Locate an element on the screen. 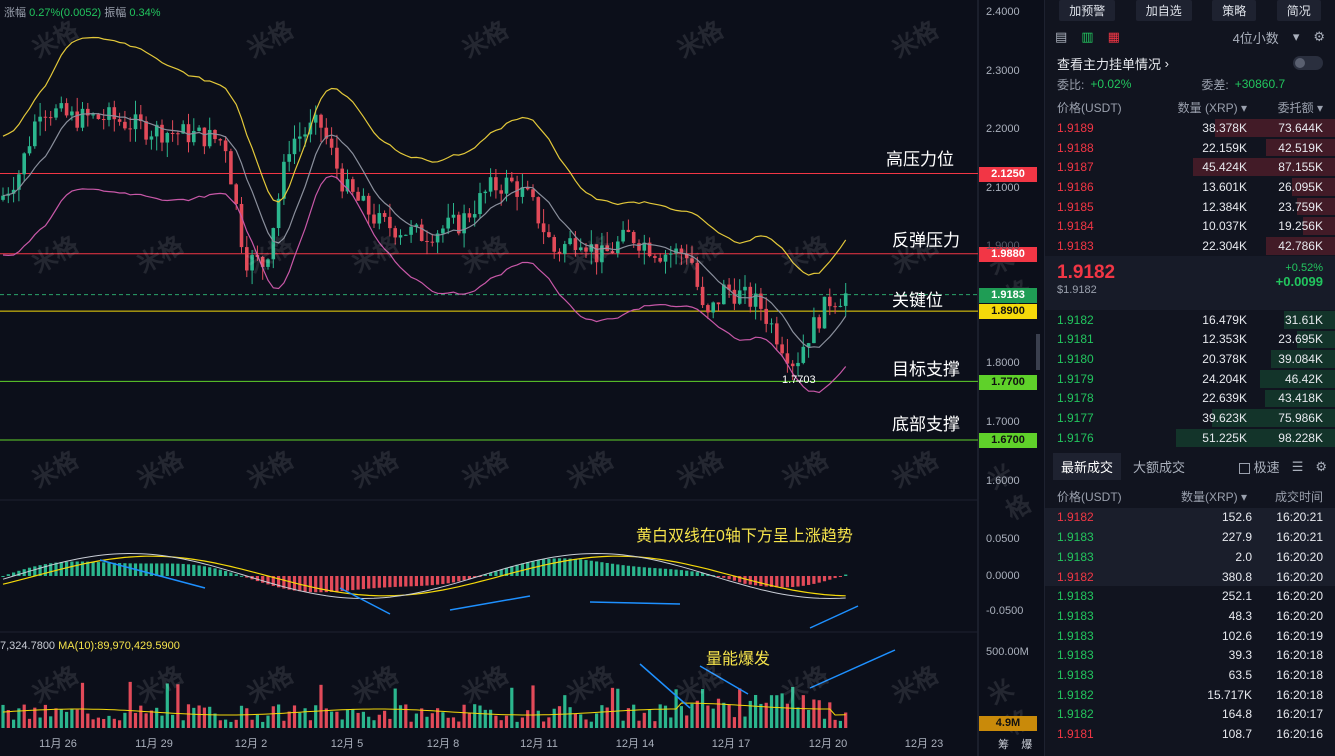  book-both-icon: ▤ is located at coordinates (1061, 36).